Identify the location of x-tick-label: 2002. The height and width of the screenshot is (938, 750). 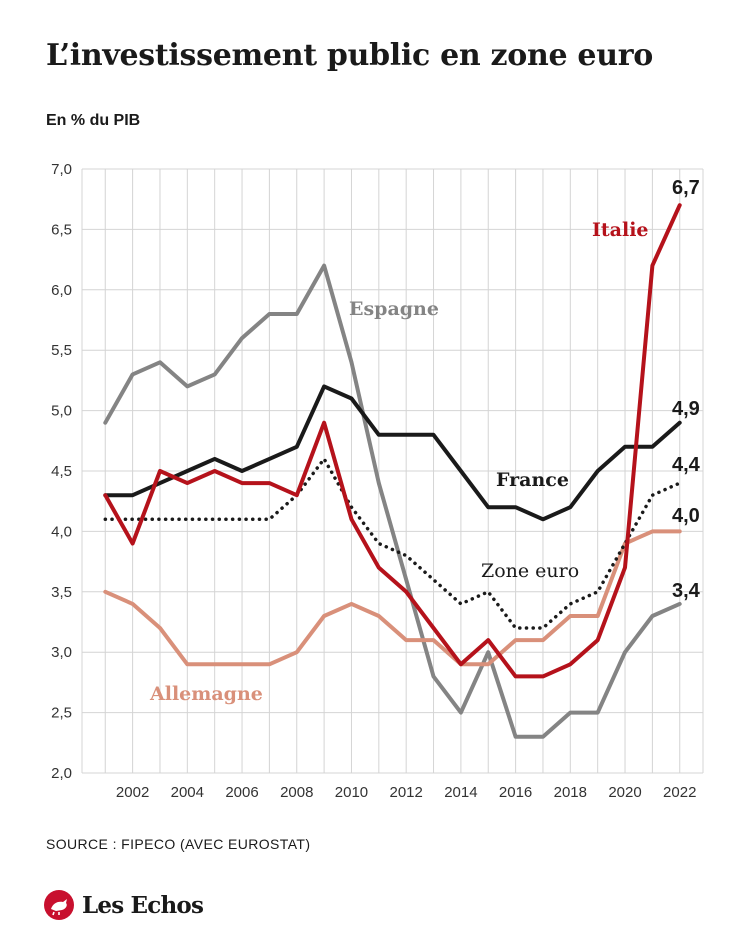
(132, 792).